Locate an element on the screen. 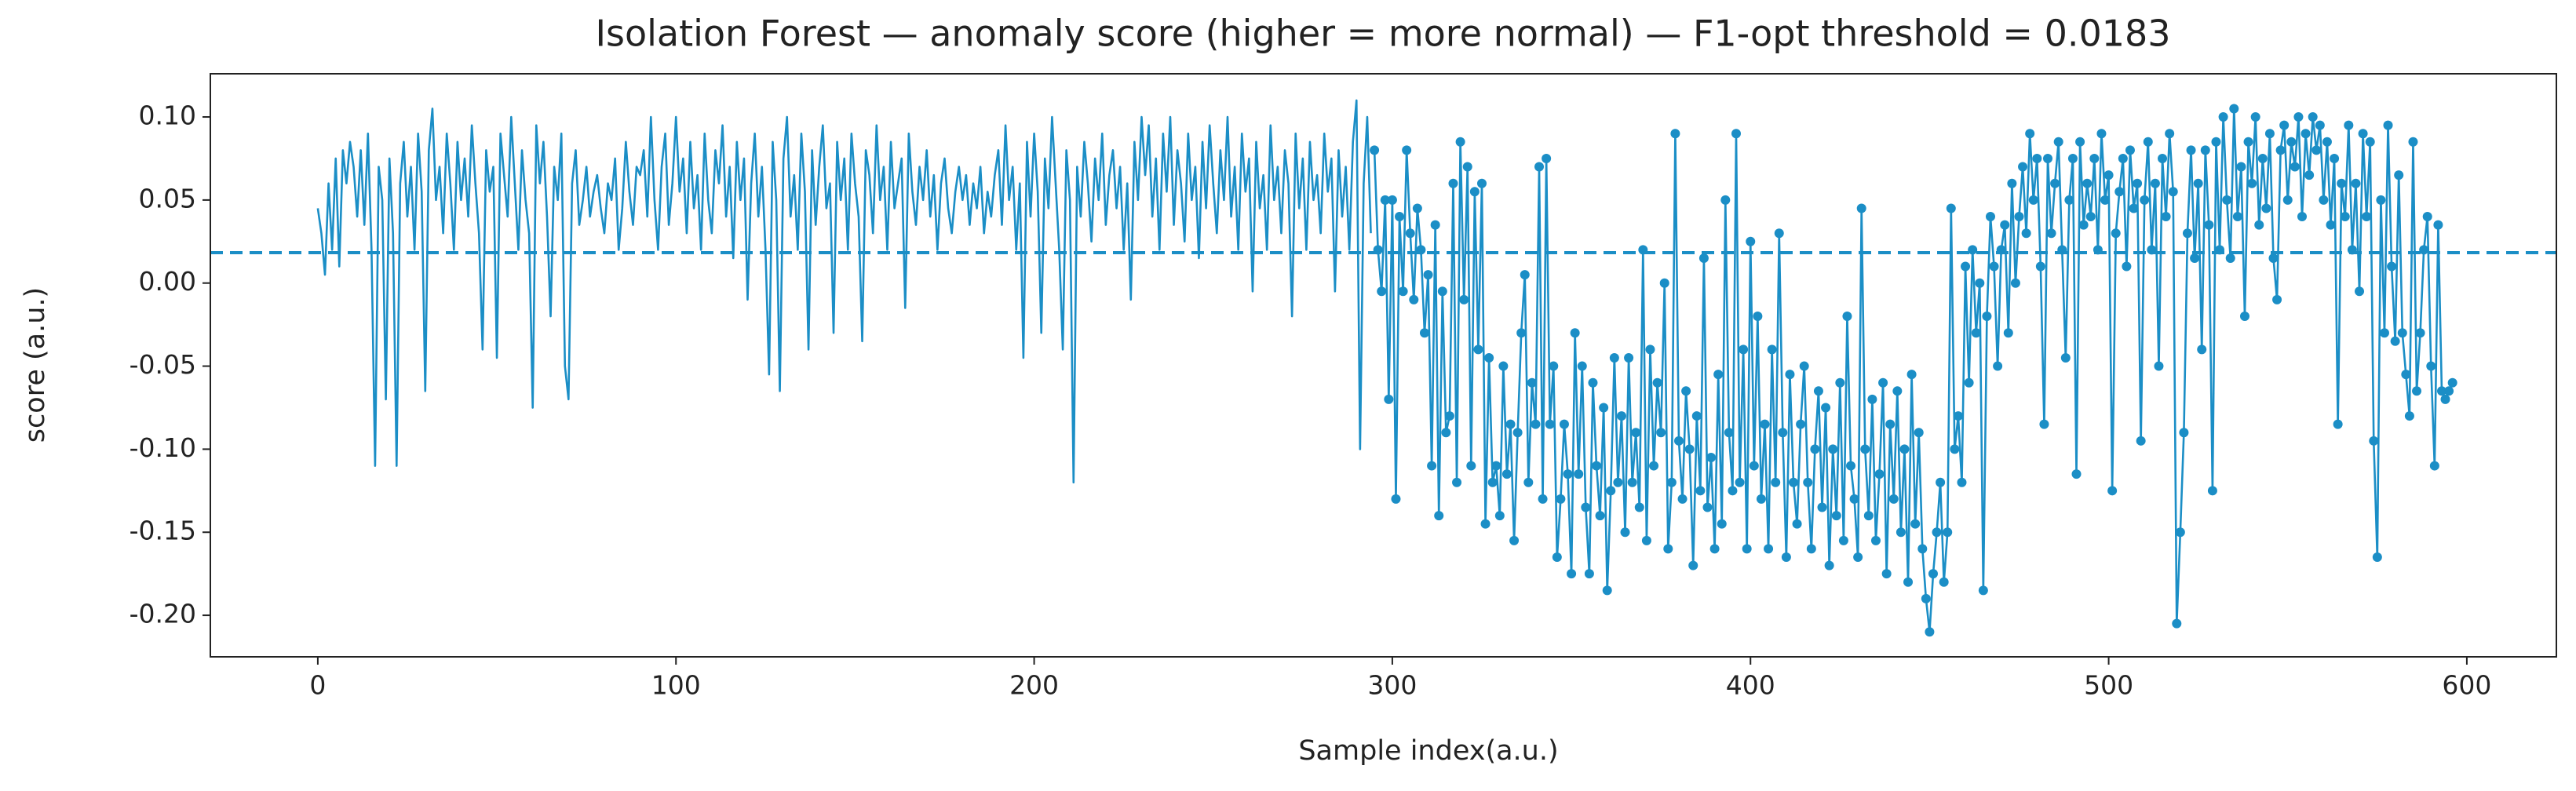 This screenshot has height=791, width=2576. y-axis-label: score (a.u.) is located at coordinates (35, 365).